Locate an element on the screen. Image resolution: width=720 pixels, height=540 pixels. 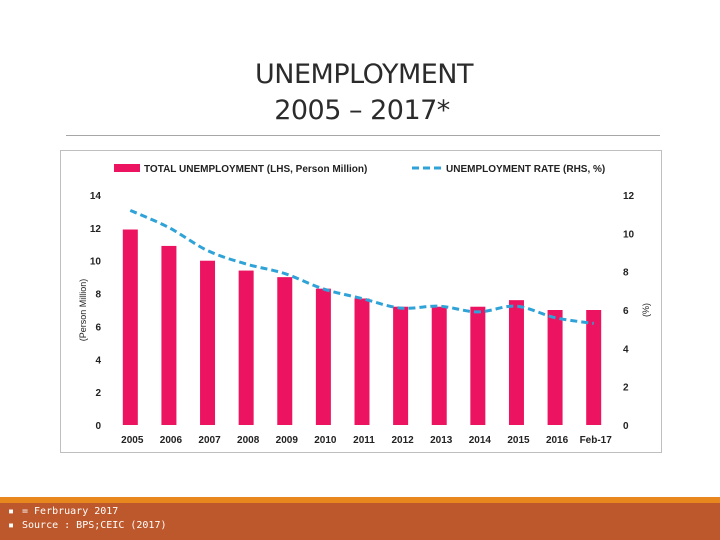
slide-title-line-1: UNEMPLOYMENT is located at coordinates (364, 74).